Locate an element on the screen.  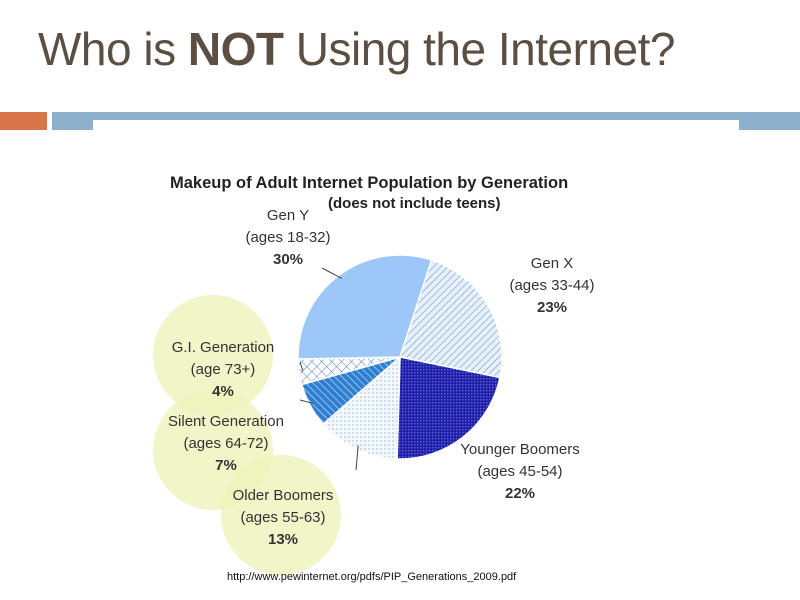
slice-label-older-boomers-line-1: Older Boomers is located at coordinates (283, 495).